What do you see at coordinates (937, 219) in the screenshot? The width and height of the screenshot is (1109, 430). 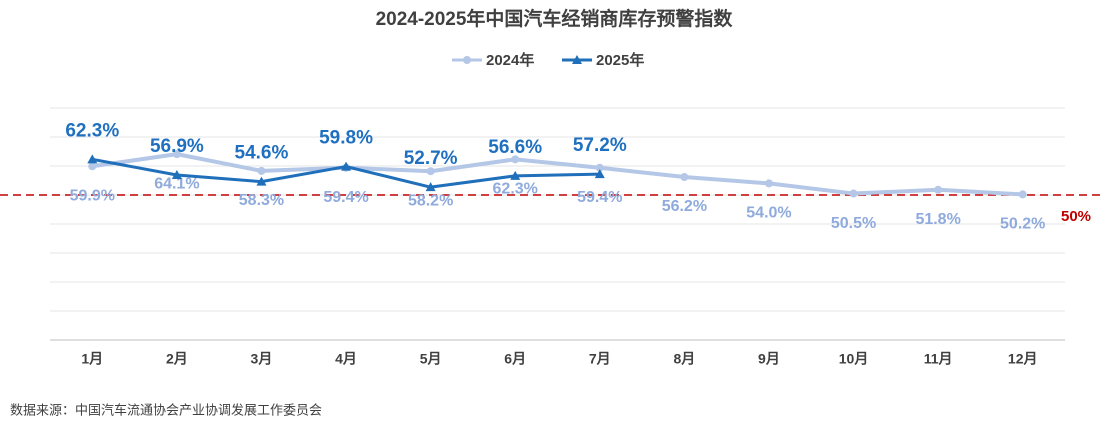 I see `data-label: 51.8%` at bounding box center [937, 219].